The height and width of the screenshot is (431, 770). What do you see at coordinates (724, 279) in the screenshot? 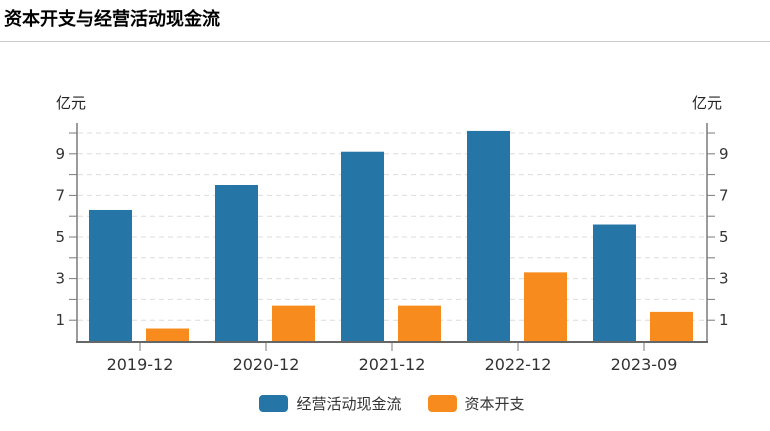
I see `y-axis-label-right: 3` at bounding box center [724, 279].